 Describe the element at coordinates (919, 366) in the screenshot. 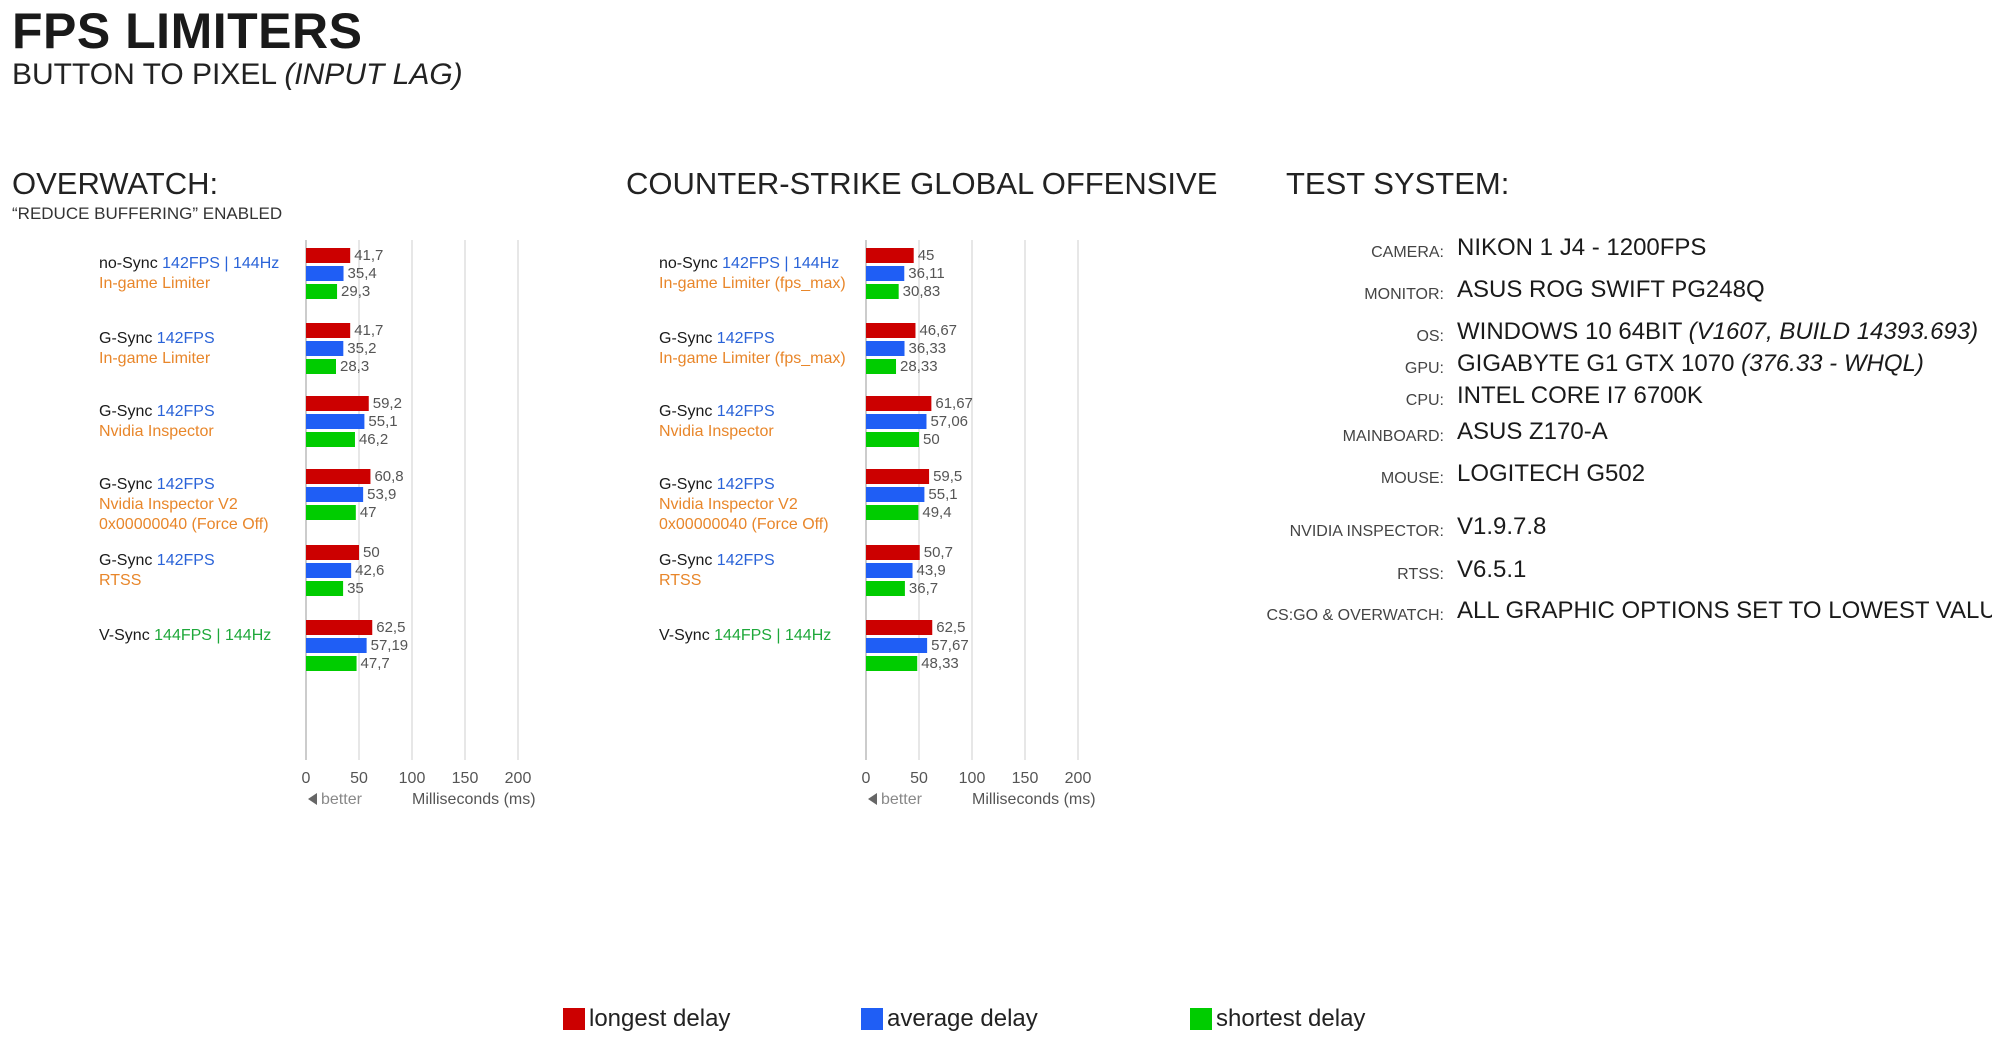

I see `bar-value-label: 28,33` at that location.